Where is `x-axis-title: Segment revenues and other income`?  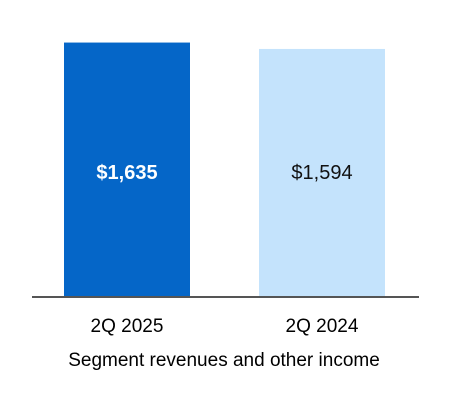 x-axis-title: Segment revenues and other income is located at coordinates (224, 360).